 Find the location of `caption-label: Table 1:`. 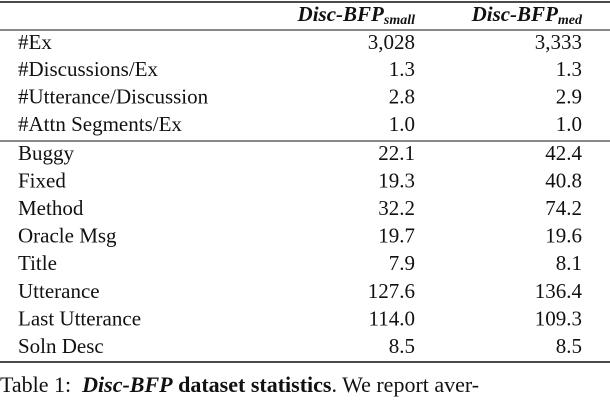

caption-label: Table 1: is located at coordinates (36, 384).